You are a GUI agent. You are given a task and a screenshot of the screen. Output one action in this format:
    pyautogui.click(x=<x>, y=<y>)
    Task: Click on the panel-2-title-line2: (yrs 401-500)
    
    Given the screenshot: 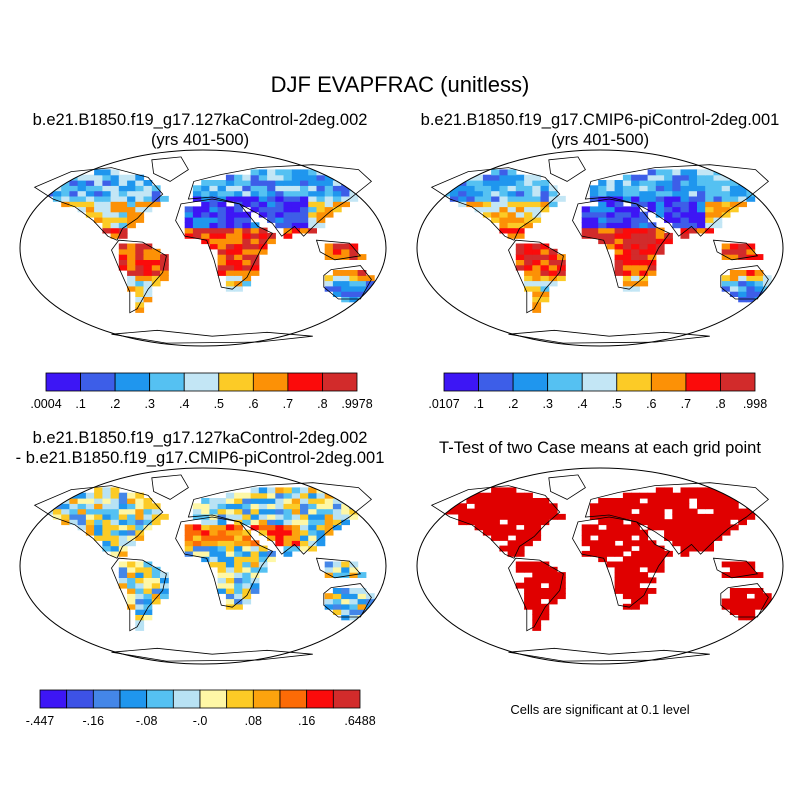 What is the action you would take?
    pyautogui.click(x=600, y=140)
    